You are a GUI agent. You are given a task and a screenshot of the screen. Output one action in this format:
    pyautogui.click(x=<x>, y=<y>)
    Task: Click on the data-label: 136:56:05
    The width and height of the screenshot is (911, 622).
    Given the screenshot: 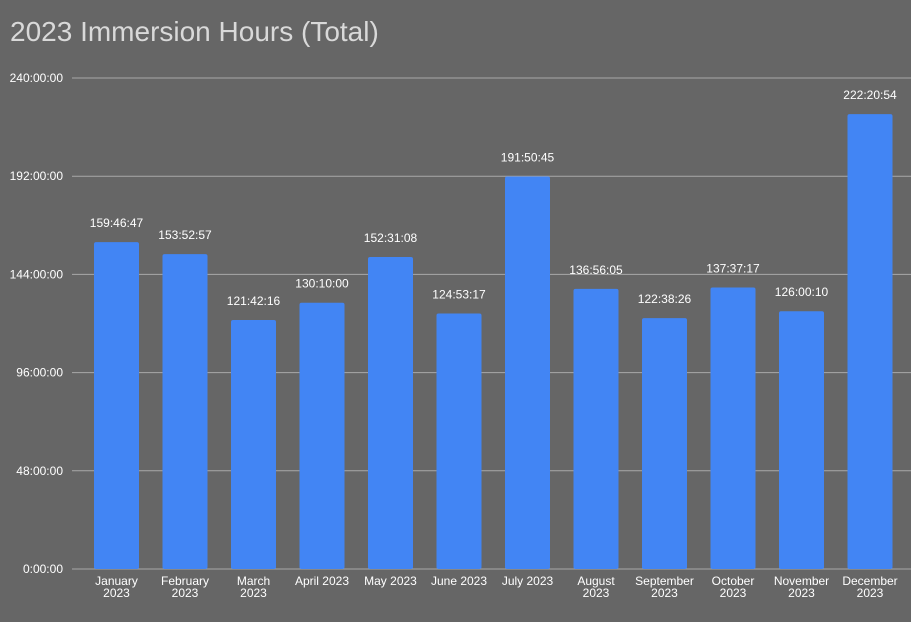 What is the action you would take?
    pyautogui.click(x=596, y=270)
    